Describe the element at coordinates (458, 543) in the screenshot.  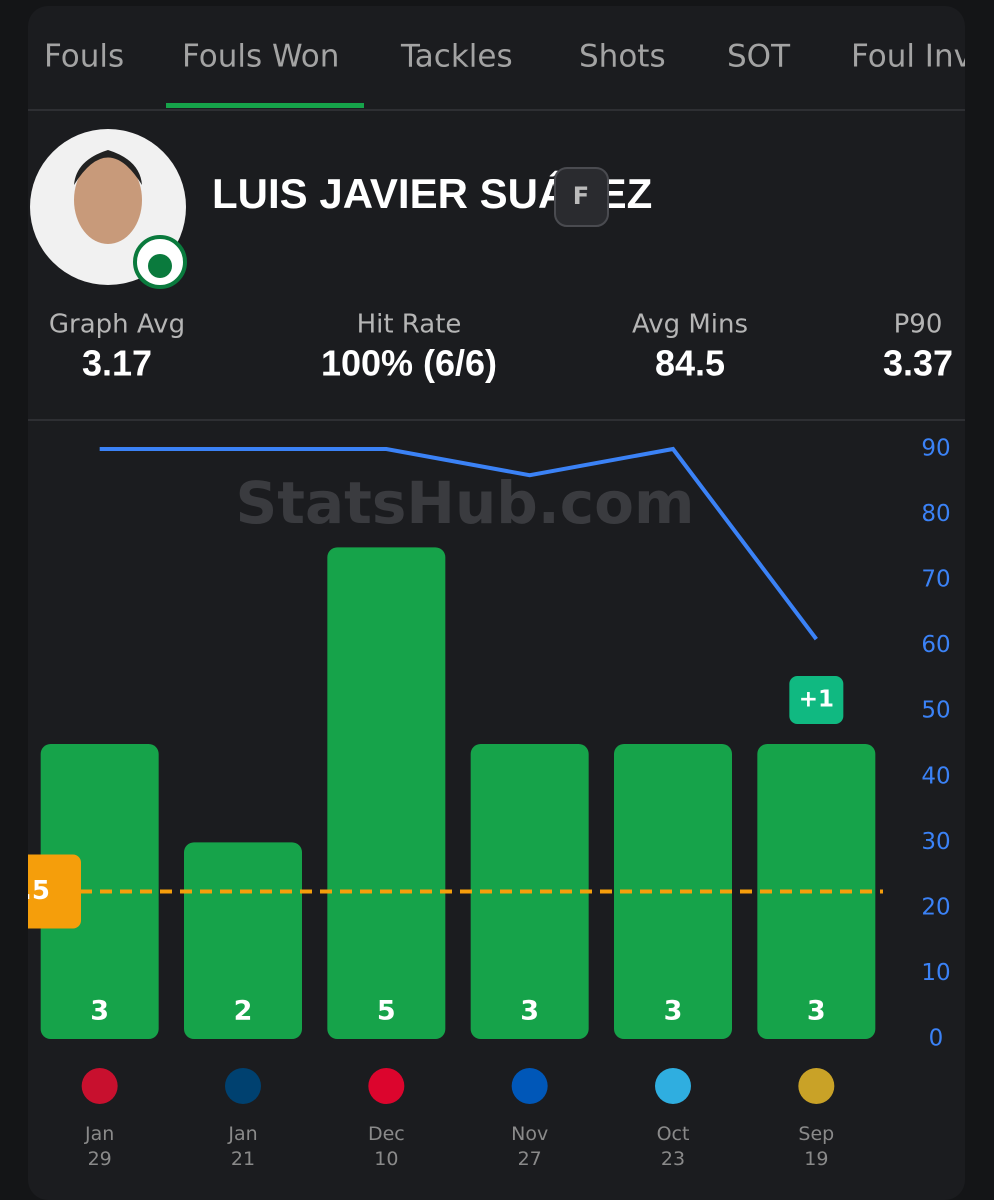
I see `minutes-line` at that location.